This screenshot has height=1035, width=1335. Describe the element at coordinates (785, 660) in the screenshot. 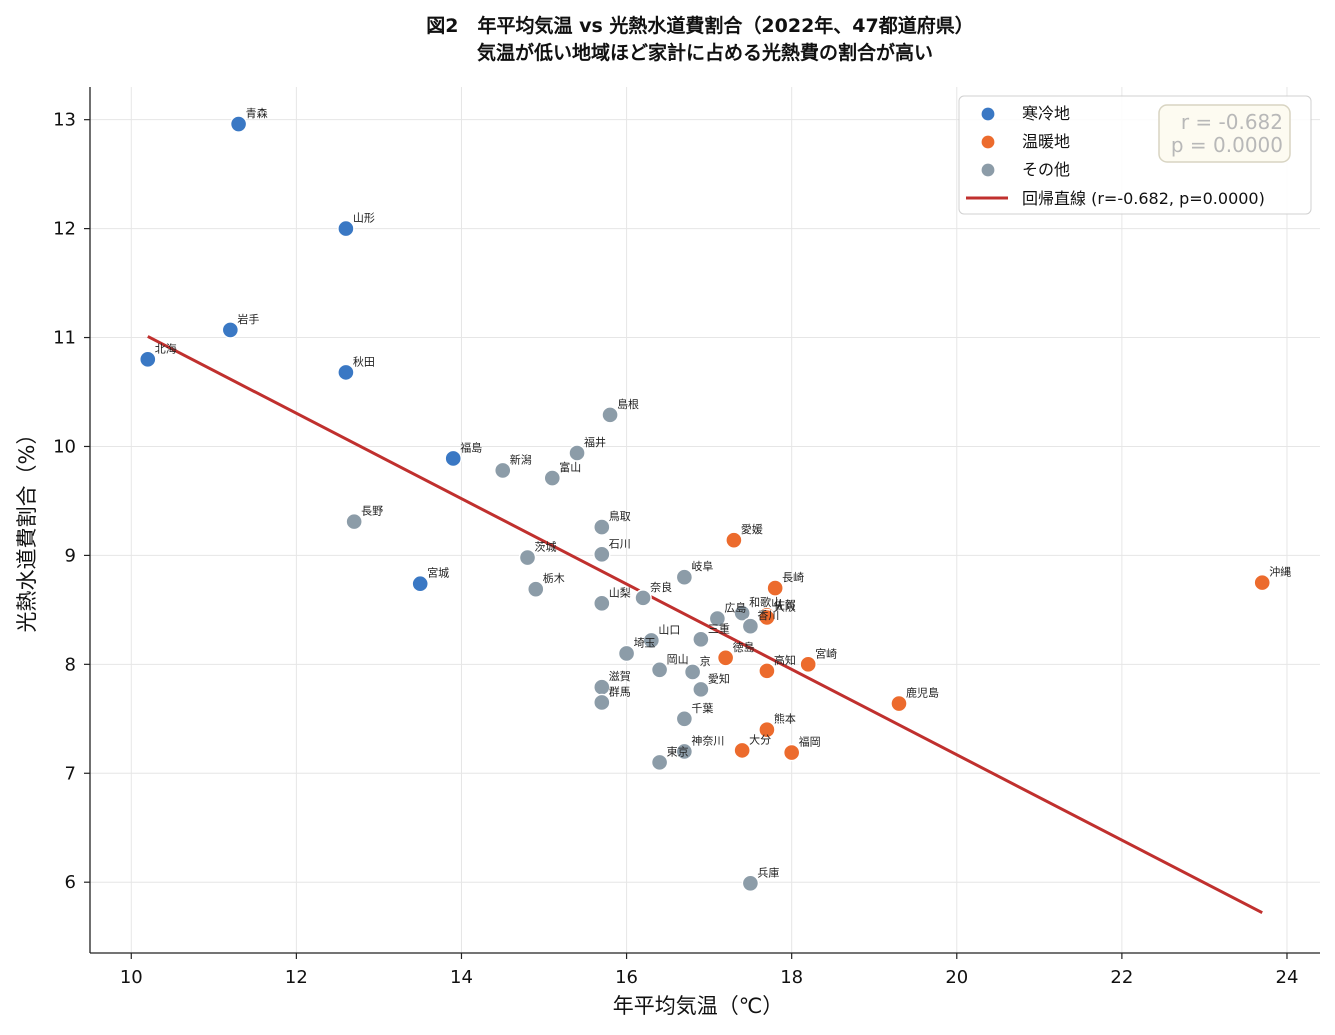

I see `point-label: 高知` at that location.